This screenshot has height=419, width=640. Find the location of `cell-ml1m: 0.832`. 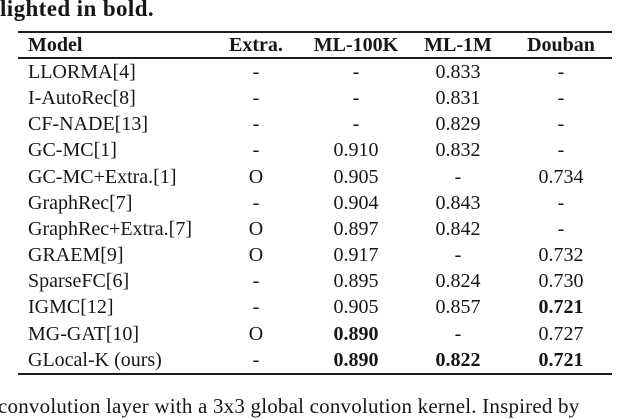

cell-ml1m: 0.832 is located at coordinates (458, 150).